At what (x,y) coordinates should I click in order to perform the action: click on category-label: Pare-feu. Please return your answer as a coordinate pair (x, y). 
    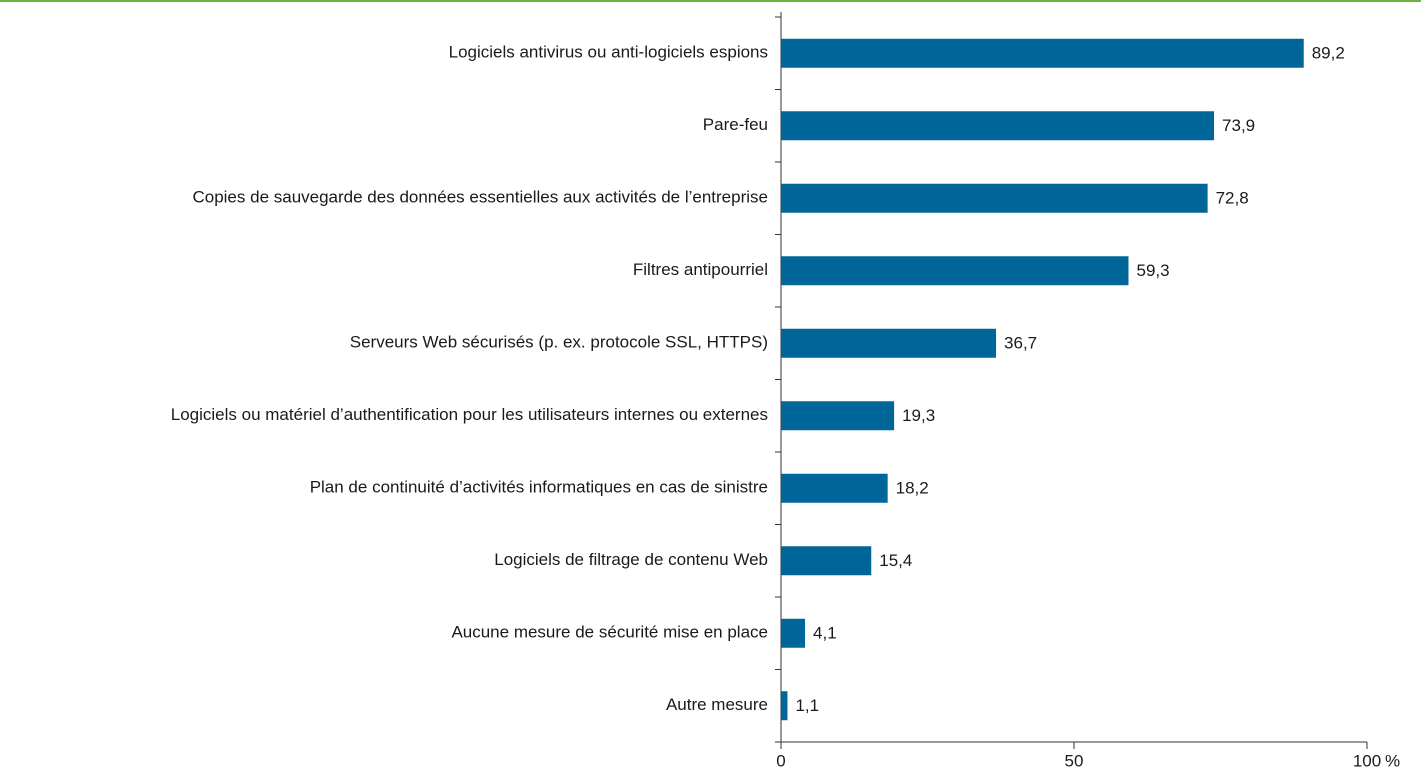
    Looking at the image, I should click on (735, 124).